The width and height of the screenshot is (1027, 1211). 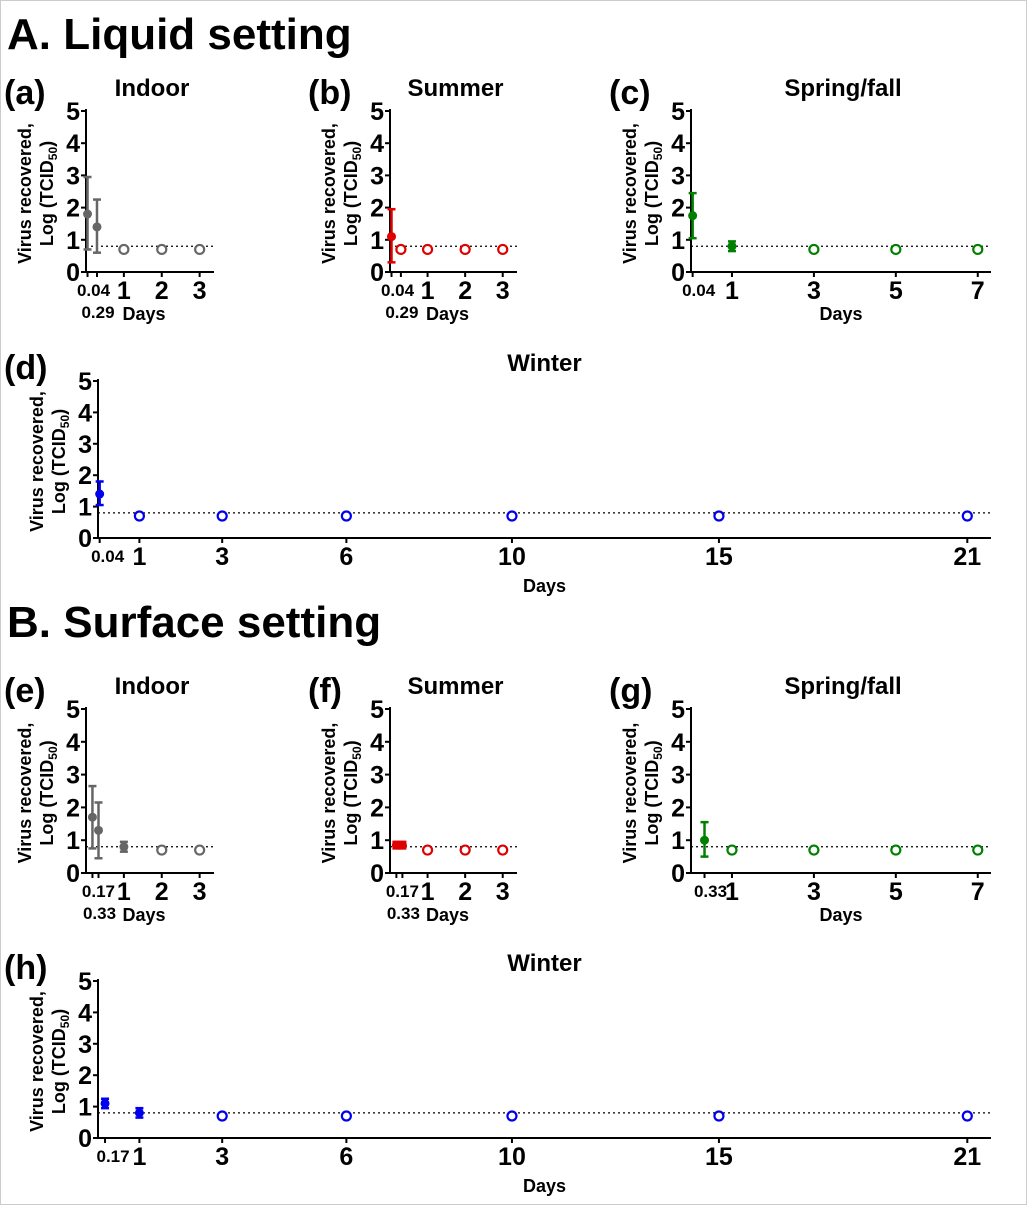 I want to click on panel-letter: (c), so click(x=630, y=93).